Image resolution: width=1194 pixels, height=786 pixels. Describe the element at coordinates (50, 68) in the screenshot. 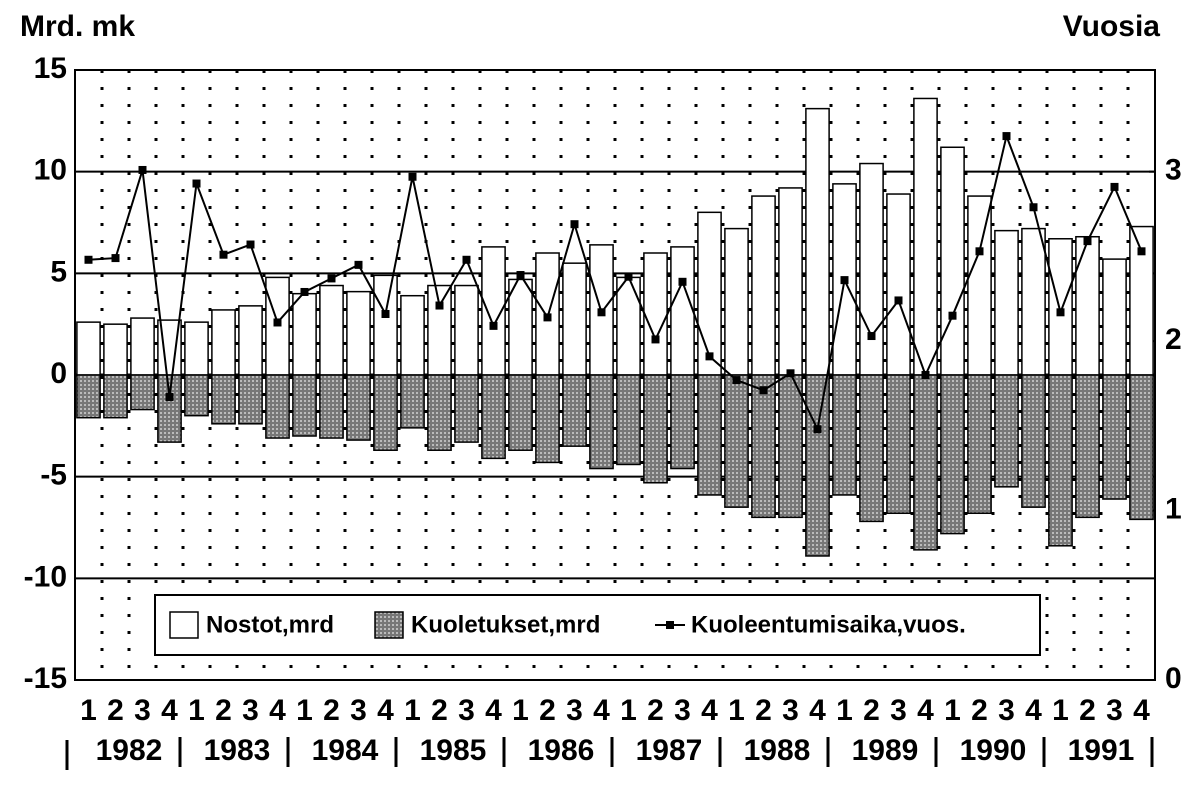

I see `y-tick-label: 15` at that location.